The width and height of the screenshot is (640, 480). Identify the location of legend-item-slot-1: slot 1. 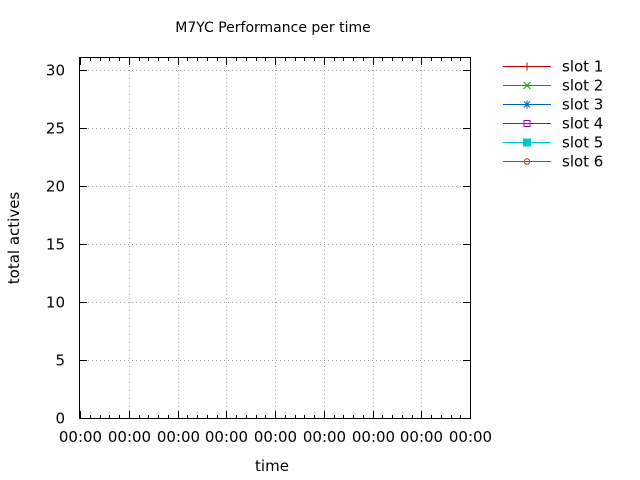
(553, 67).